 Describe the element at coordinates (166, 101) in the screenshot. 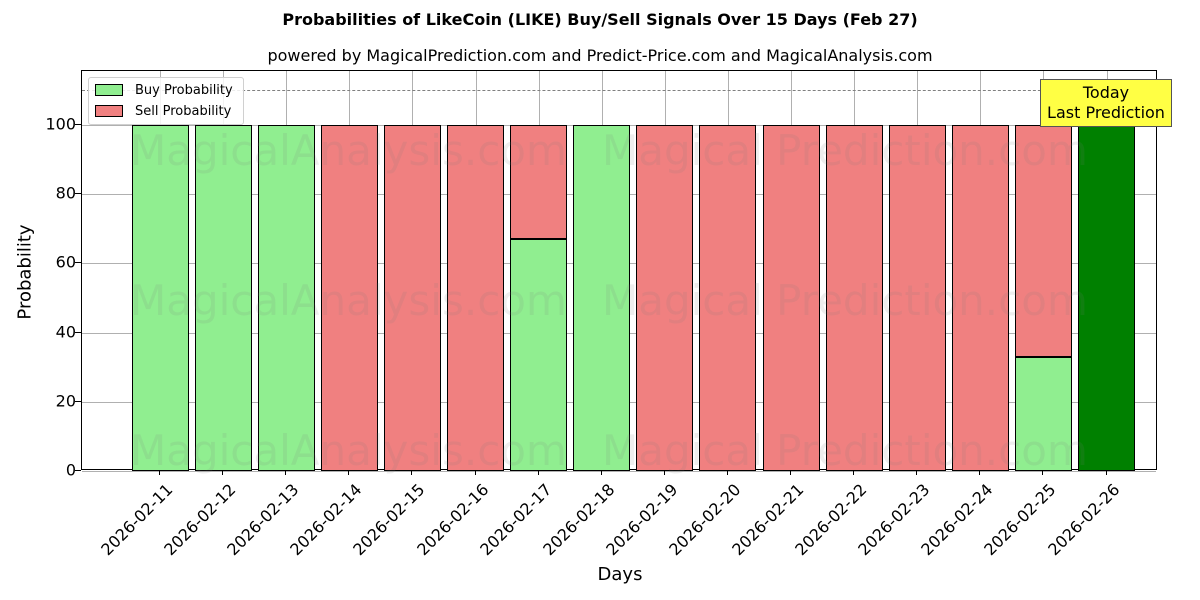

I see `legend: Buy Probability Sell Probability` at that location.